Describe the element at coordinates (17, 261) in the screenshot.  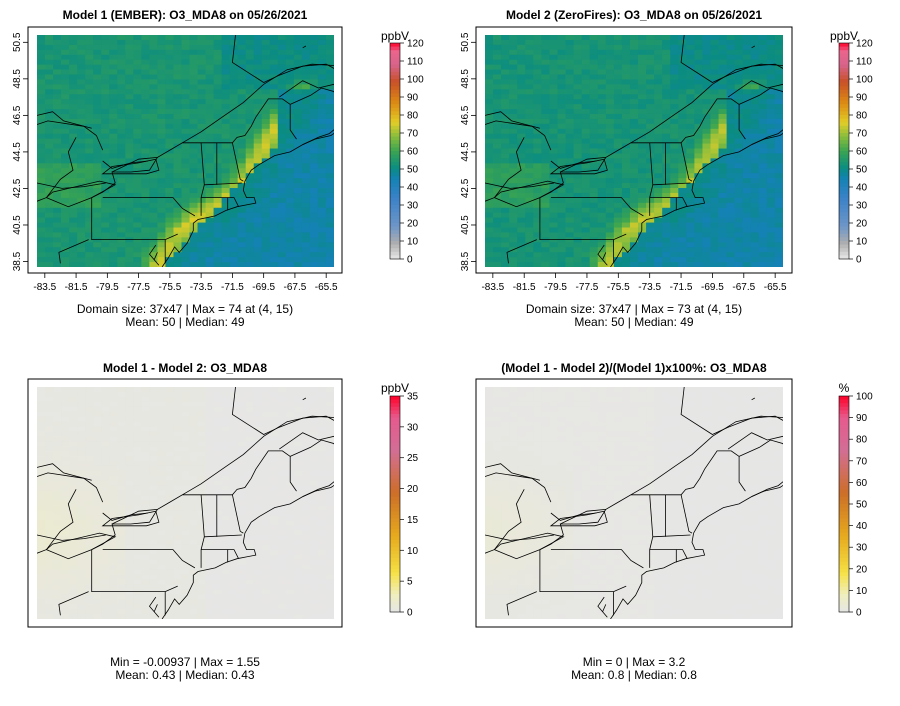
I see `y-tick-label: 38.5` at that location.